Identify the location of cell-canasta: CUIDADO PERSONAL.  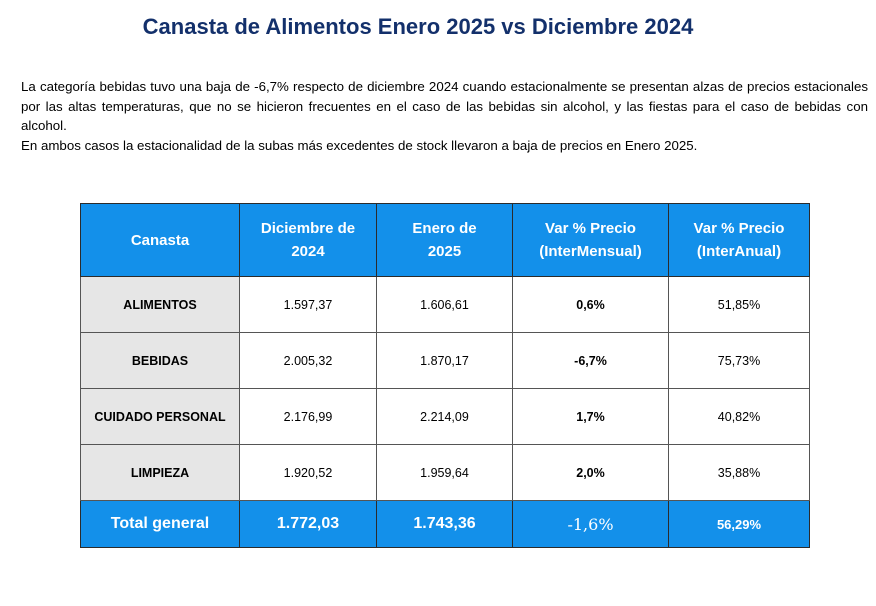
(160, 416).